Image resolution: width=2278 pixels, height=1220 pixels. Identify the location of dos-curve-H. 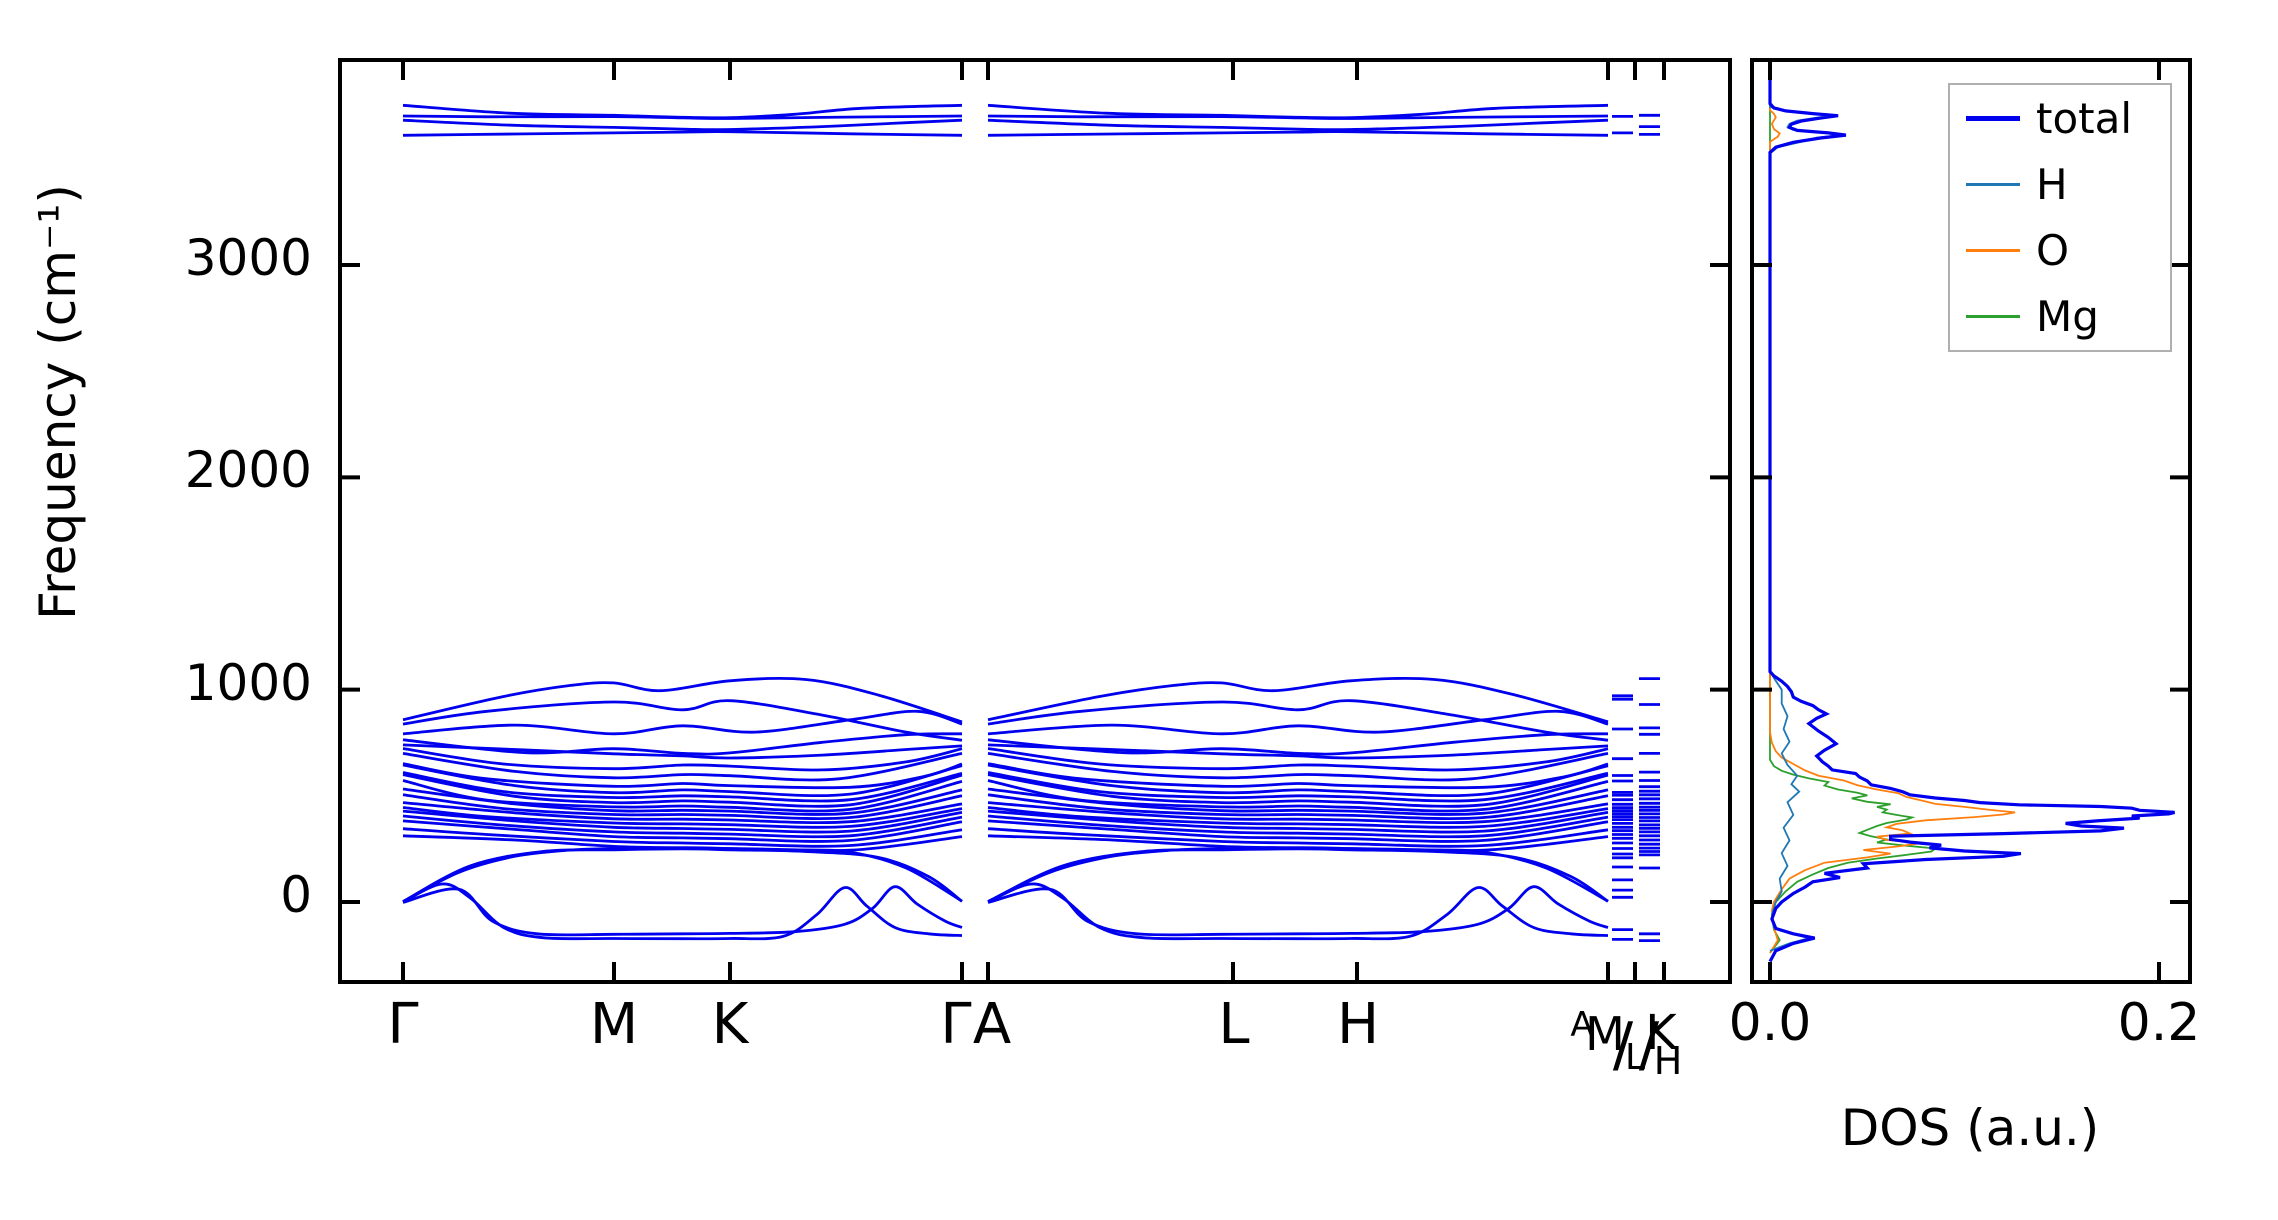
(1805, 507).